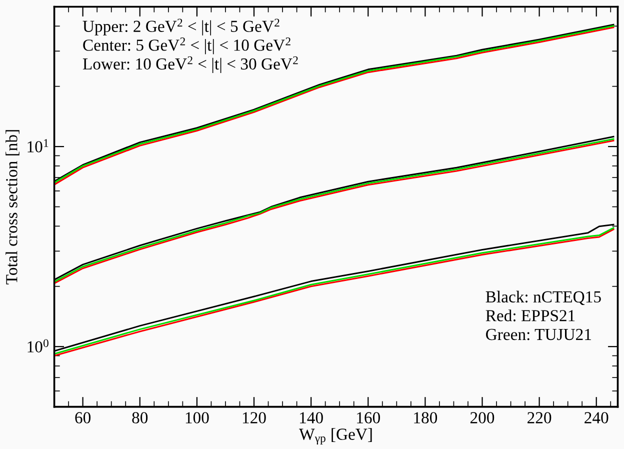 Image resolution: width=624 pixels, height=449 pixels. Describe the element at coordinates (311, 418) in the screenshot. I see `x-tick-label: 140` at that location.